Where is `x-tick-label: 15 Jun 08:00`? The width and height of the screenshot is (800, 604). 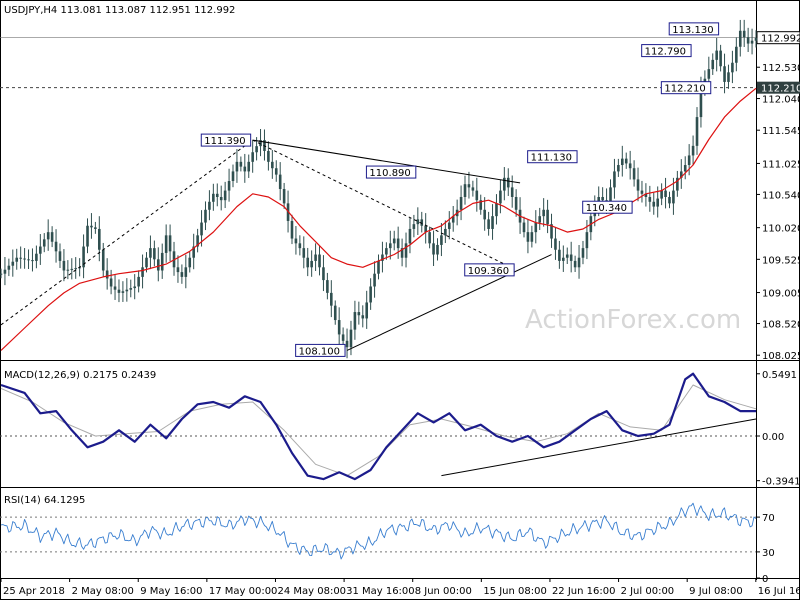
x-tick-label: 15 Jun 08:00 is located at coordinates (515, 591).